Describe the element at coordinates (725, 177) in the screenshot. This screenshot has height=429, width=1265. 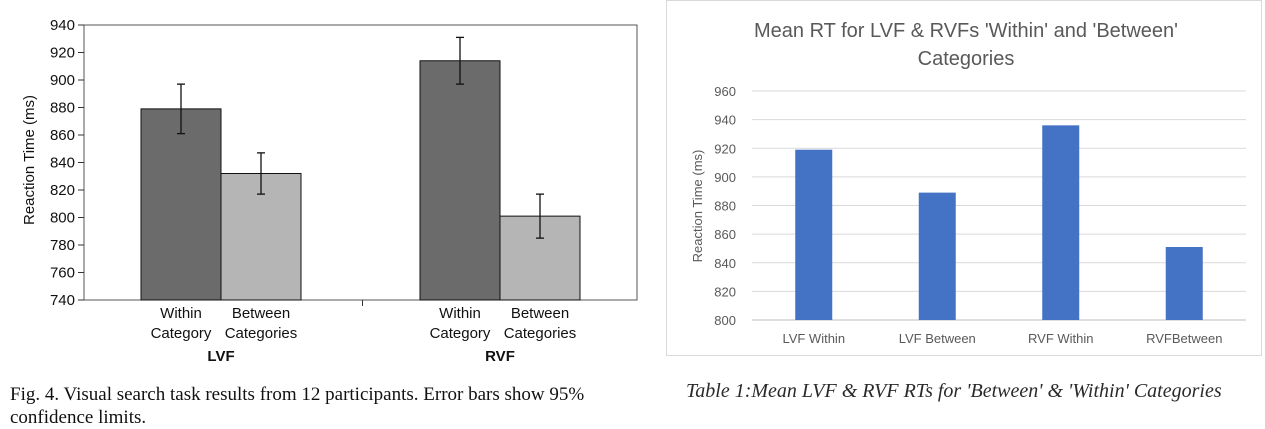
I see `right-y-tick-label: 900` at that location.